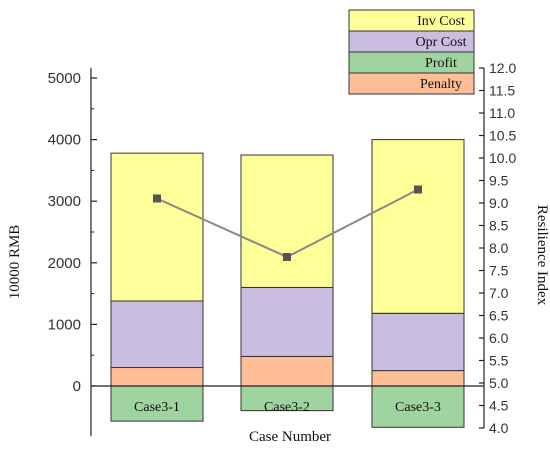 The image size is (550, 455). Describe the element at coordinates (502, 68) in the screenshot. I see `y-tick-label-right: 12.0` at that location.